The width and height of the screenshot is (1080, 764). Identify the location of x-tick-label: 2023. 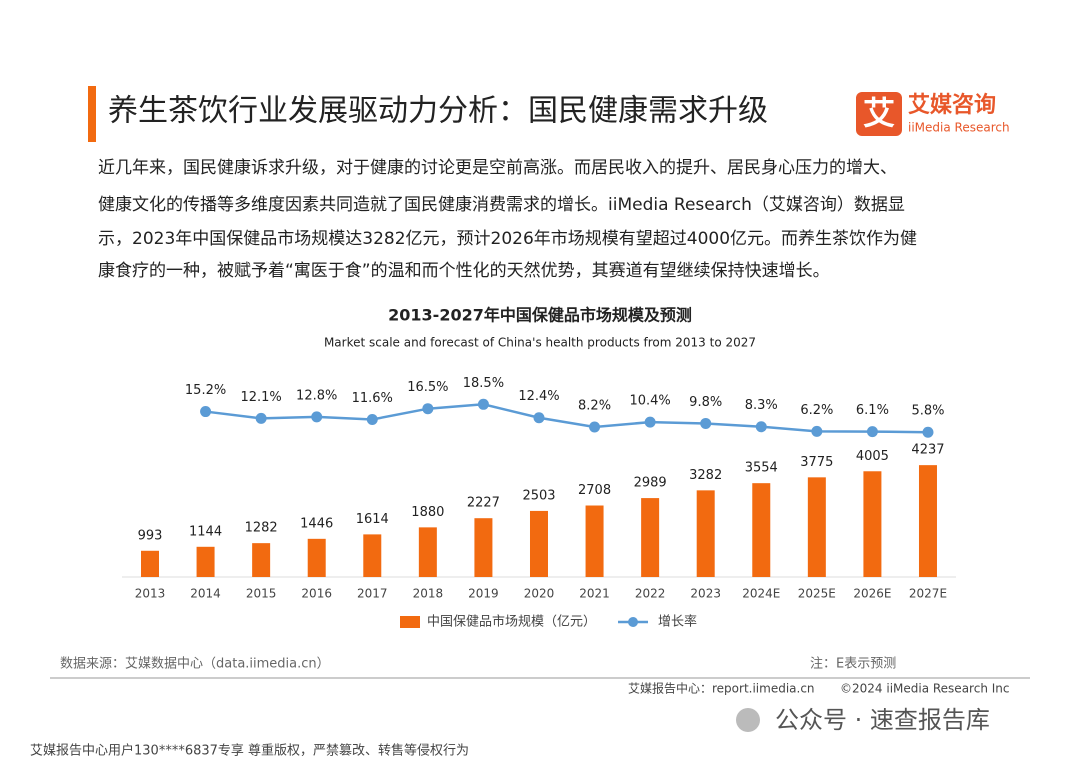
(705, 594).